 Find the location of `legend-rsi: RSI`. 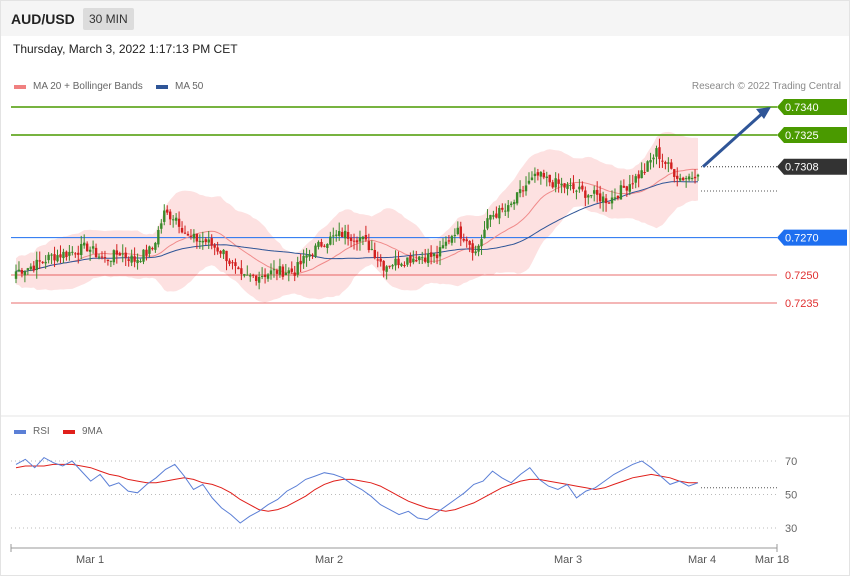

legend-rsi: RSI is located at coordinates (32, 431).